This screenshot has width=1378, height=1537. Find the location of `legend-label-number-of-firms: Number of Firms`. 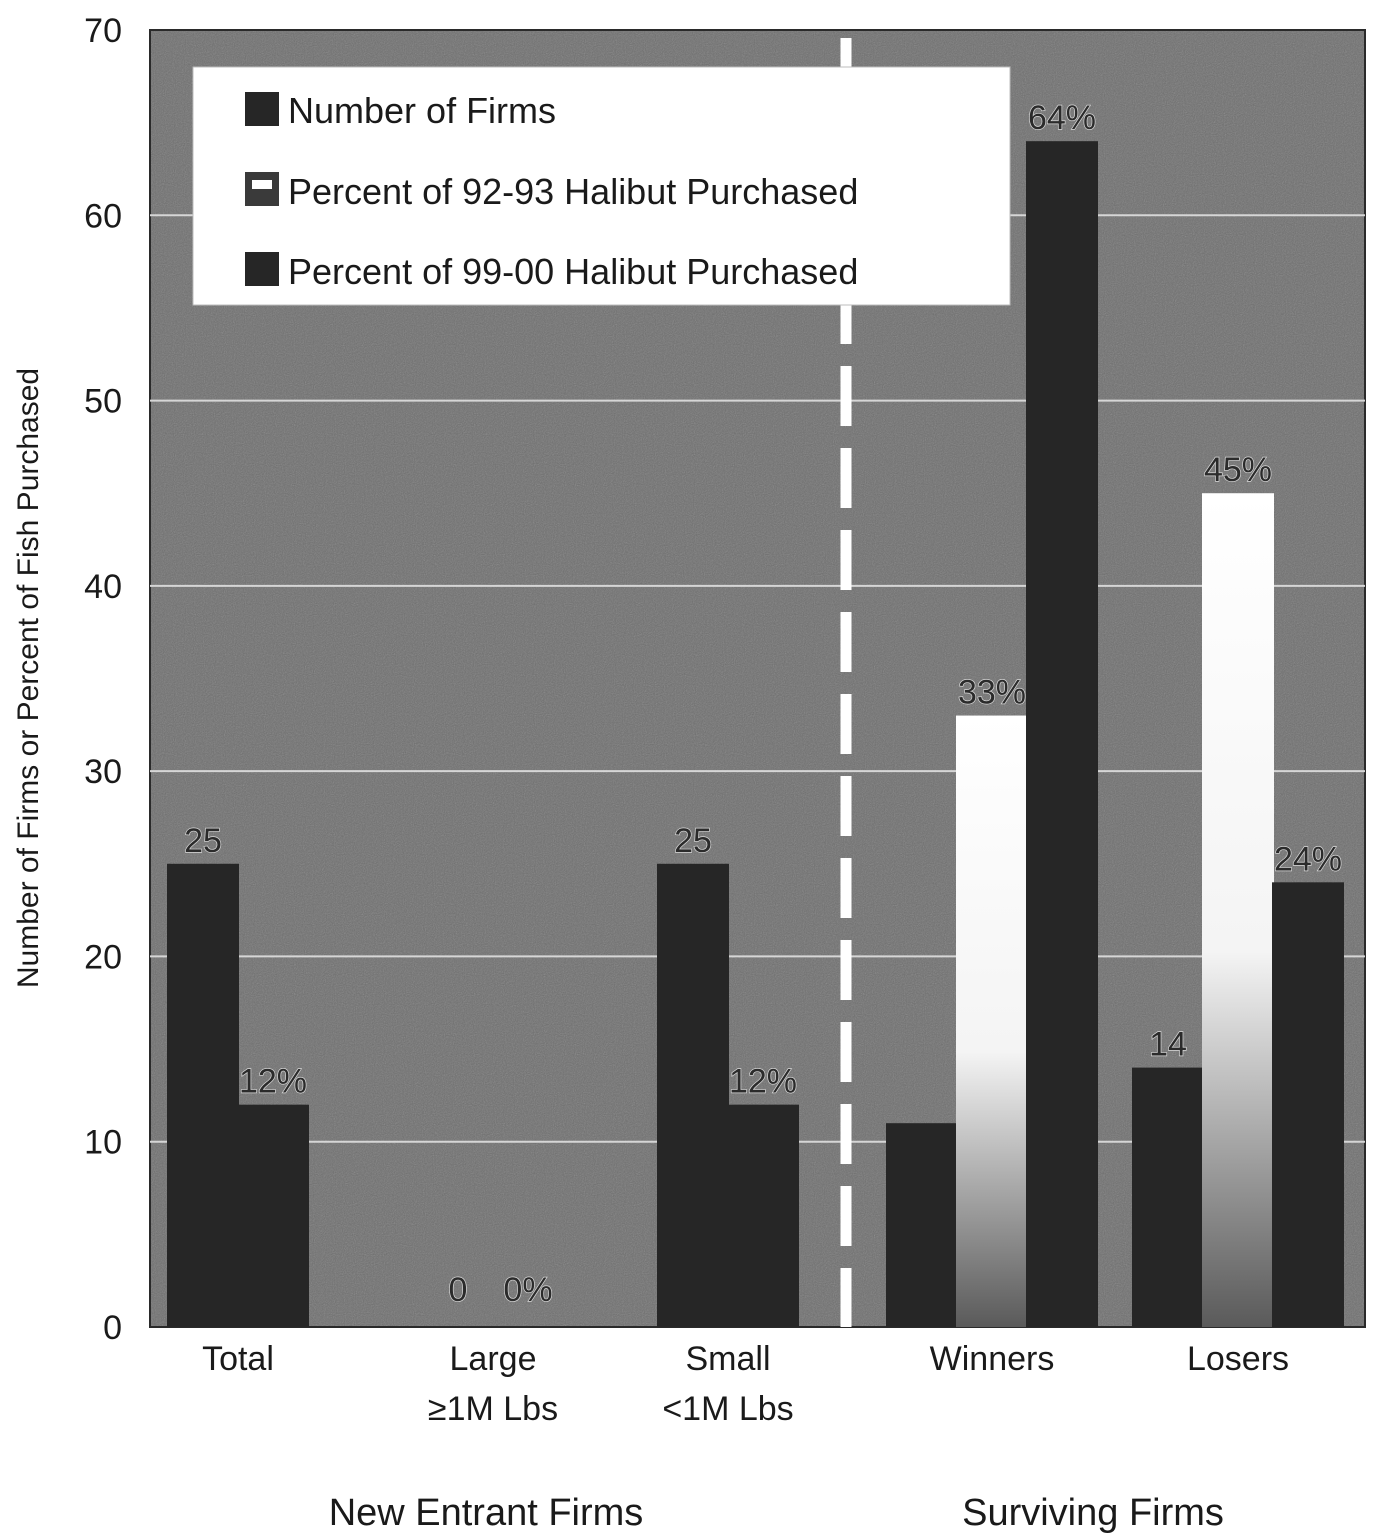

legend-label-number-of-firms: Number of Firms is located at coordinates (422, 110).